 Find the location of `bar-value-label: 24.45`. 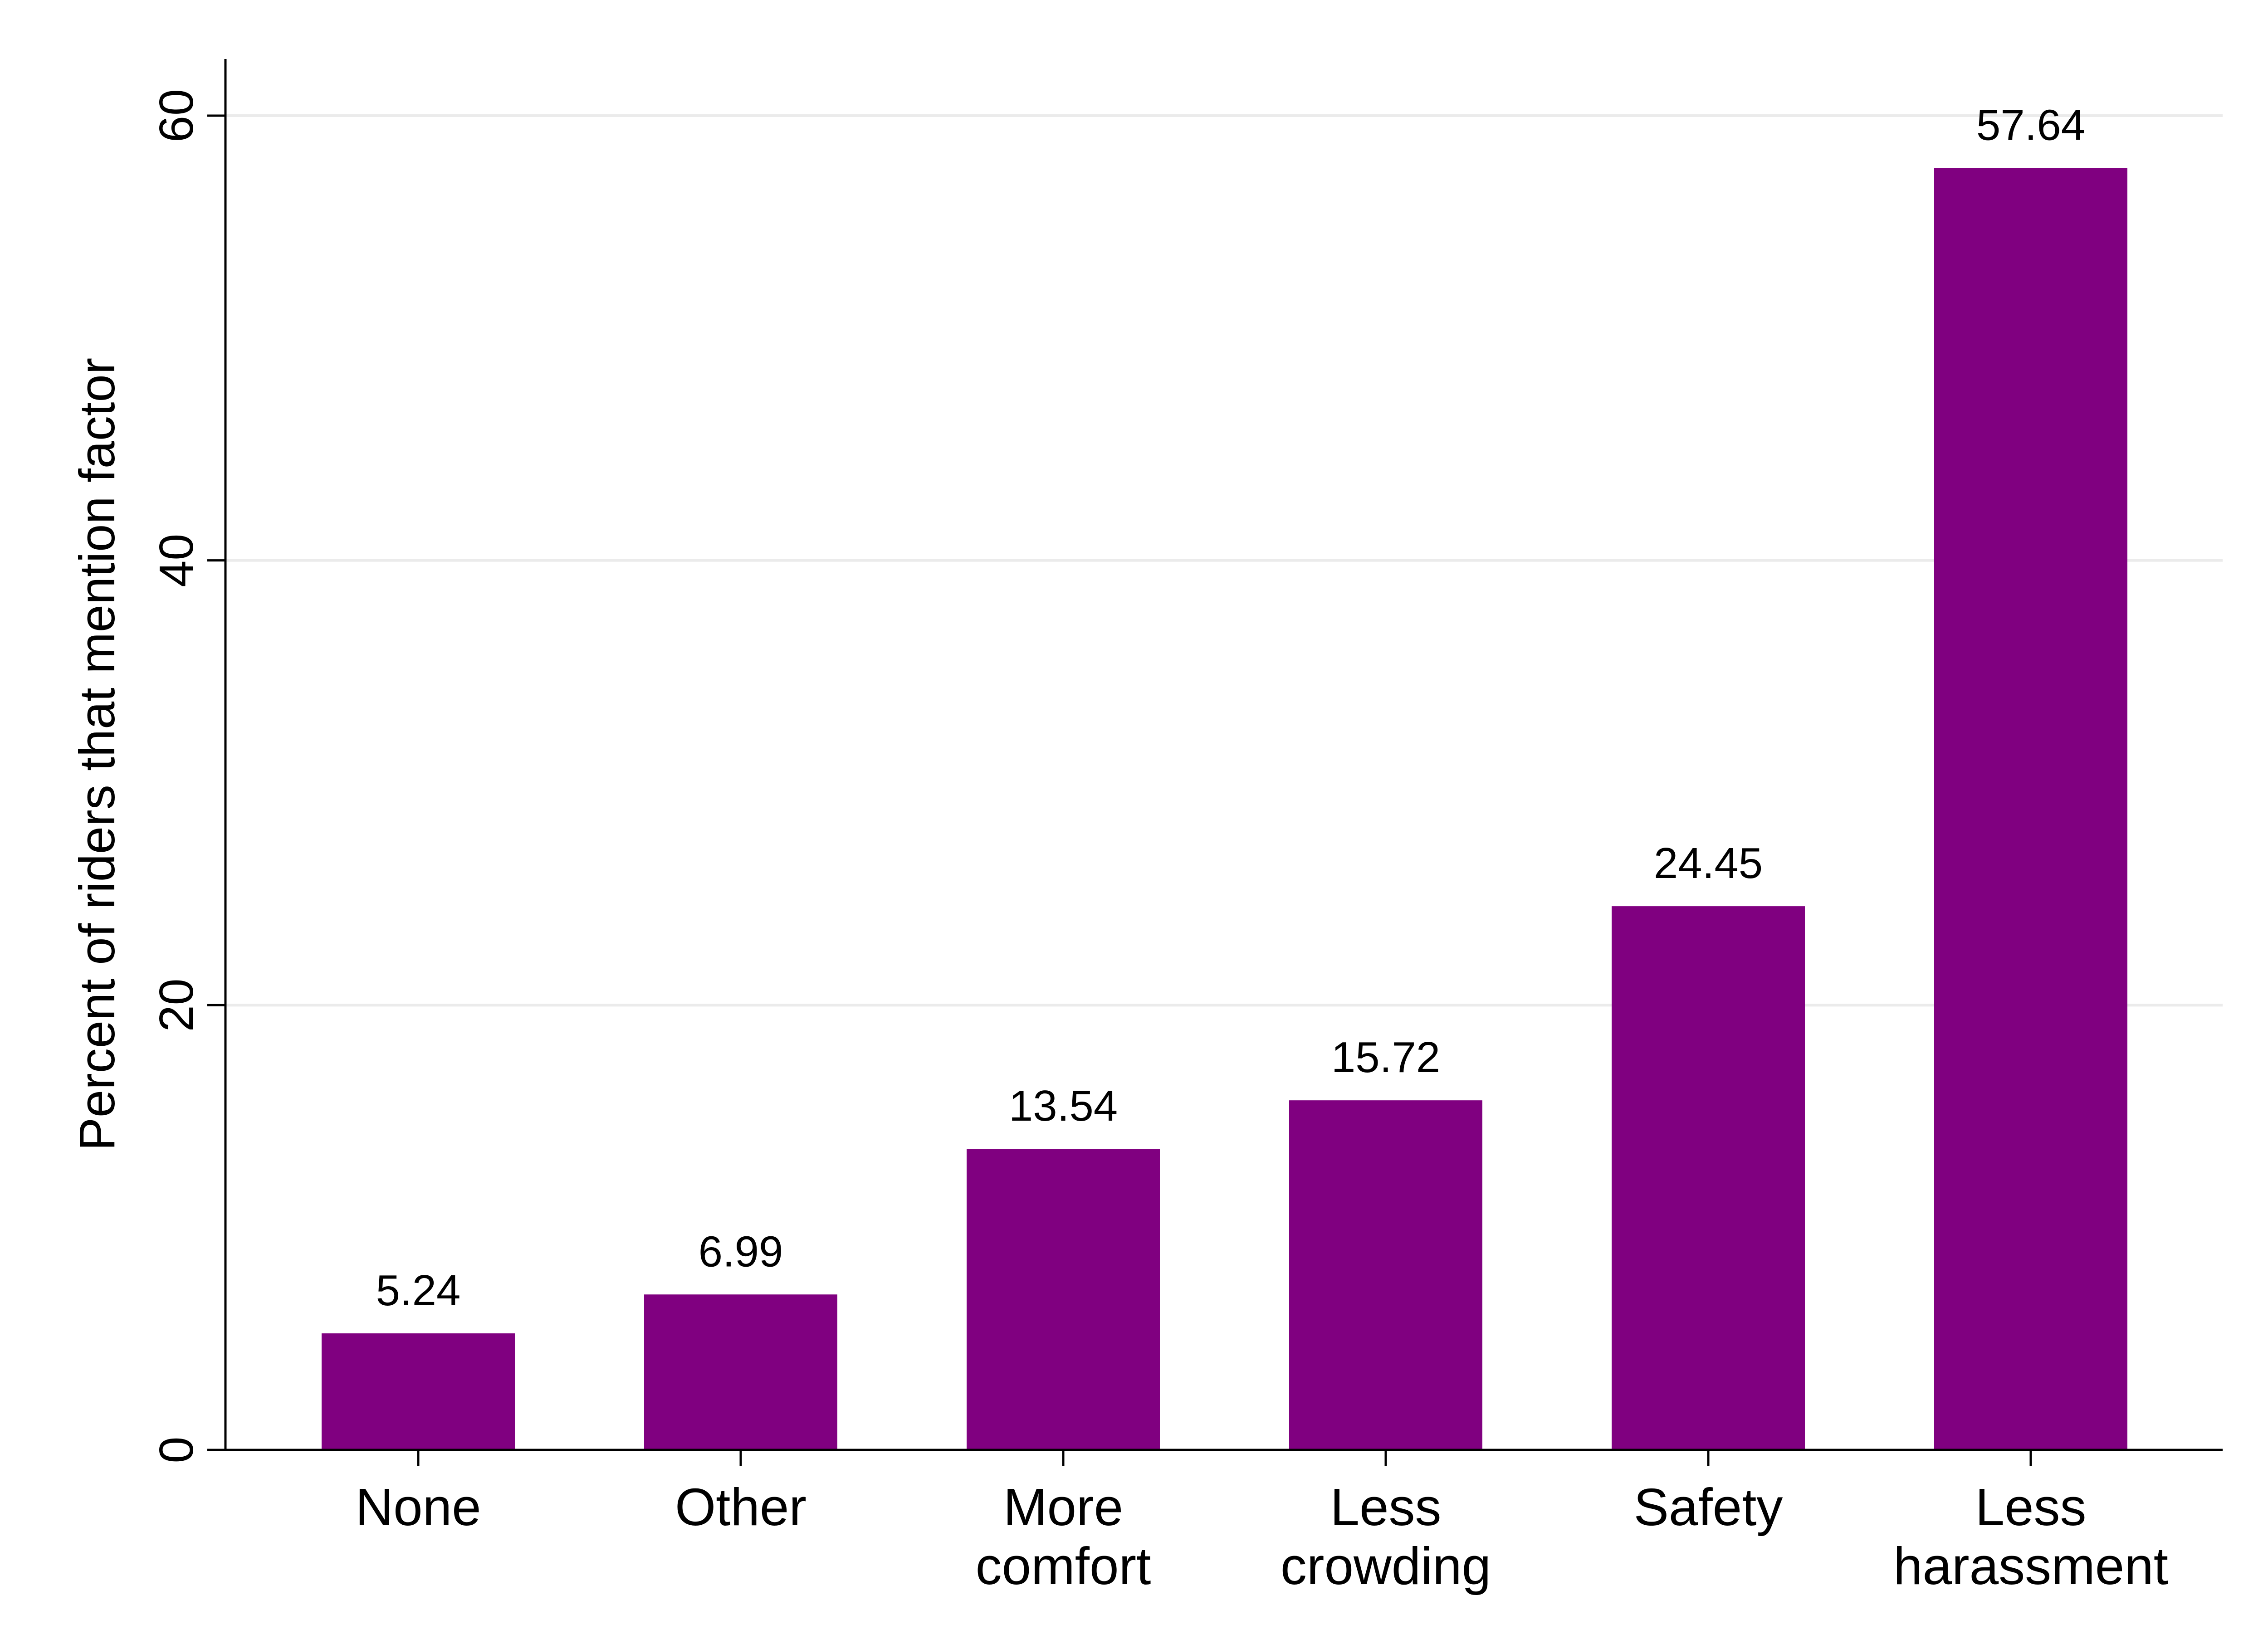

bar-value-label: 24.45 is located at coordinates (1709, 863).